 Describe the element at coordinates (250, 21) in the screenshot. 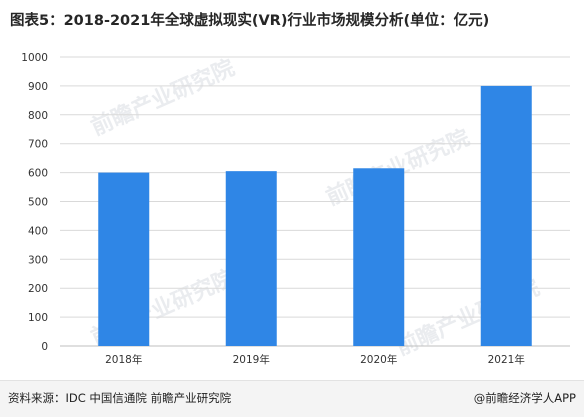

I see `chart-title: 图表5：2018-2021年全球虚拟现实(VR)行业市场规模分析(单位：亿元)` at that location.